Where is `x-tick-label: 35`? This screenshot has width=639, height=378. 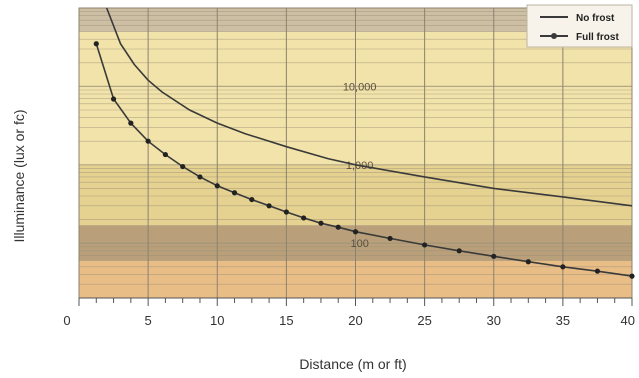 x-tick-label: 35 is located at coordinates (563, 320).